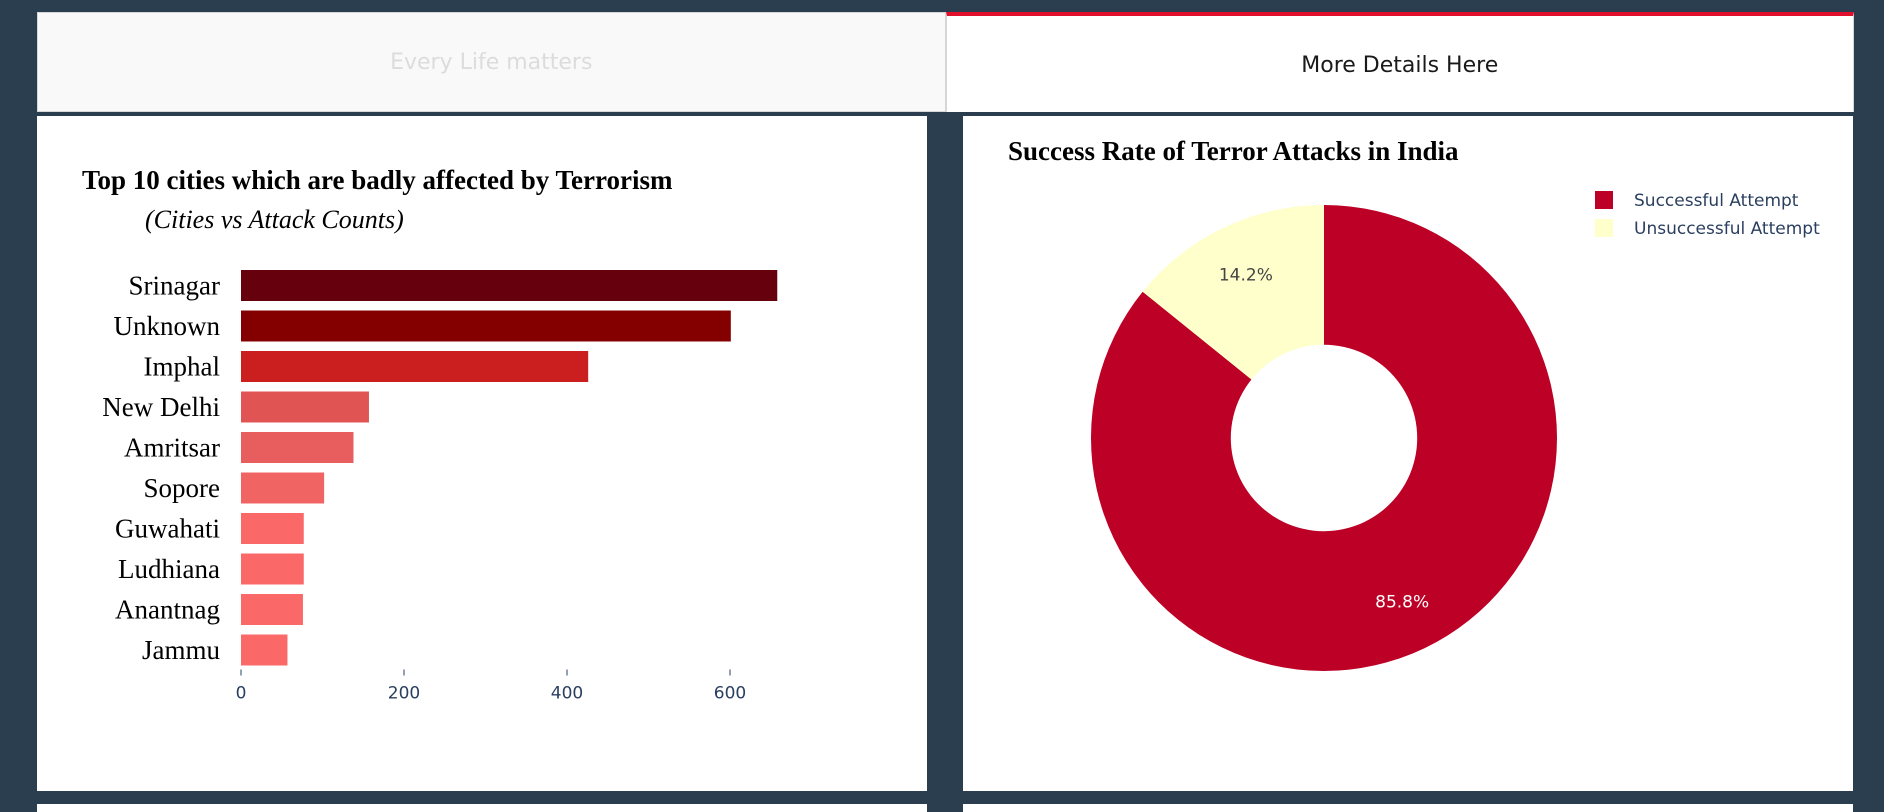 The width and height of the screenshot is (1884, 812). I want to click on category-label-unknown: Unknown, so click(167, 326).